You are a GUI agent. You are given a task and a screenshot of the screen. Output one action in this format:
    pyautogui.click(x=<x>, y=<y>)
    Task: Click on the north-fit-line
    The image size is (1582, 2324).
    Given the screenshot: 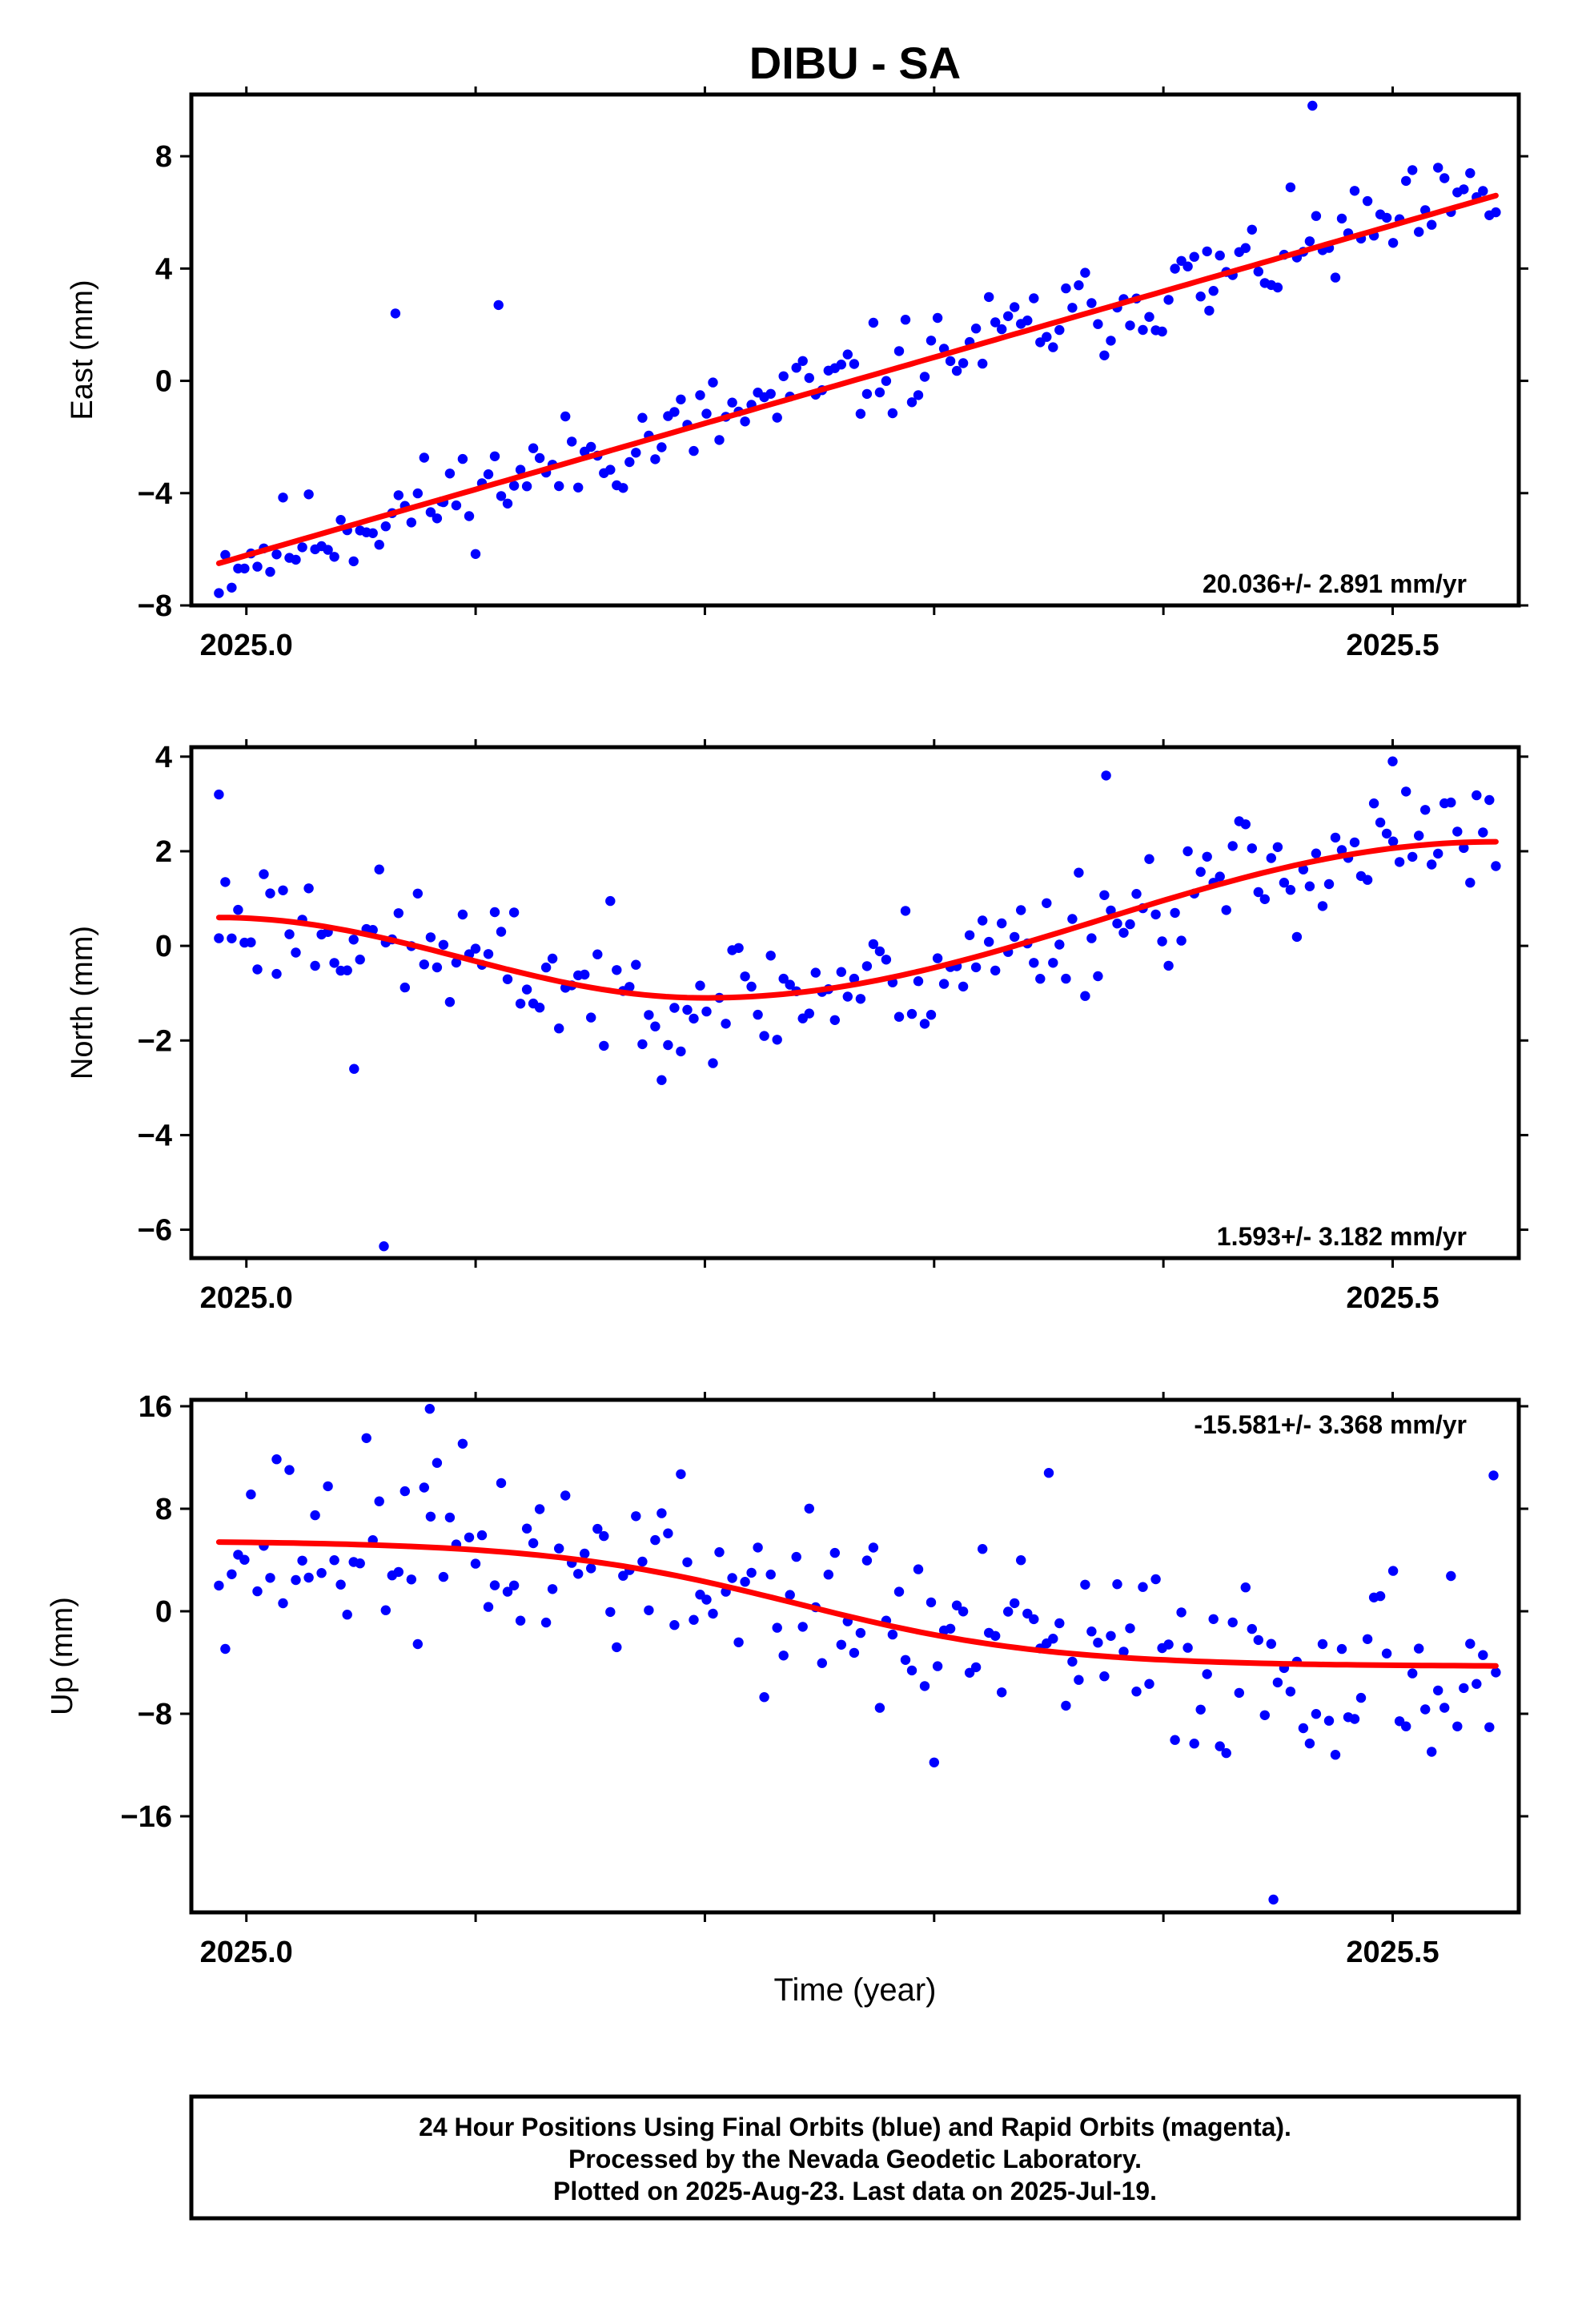 What is the action you would take?
    pyautogui.click(x=857, y=920)
    